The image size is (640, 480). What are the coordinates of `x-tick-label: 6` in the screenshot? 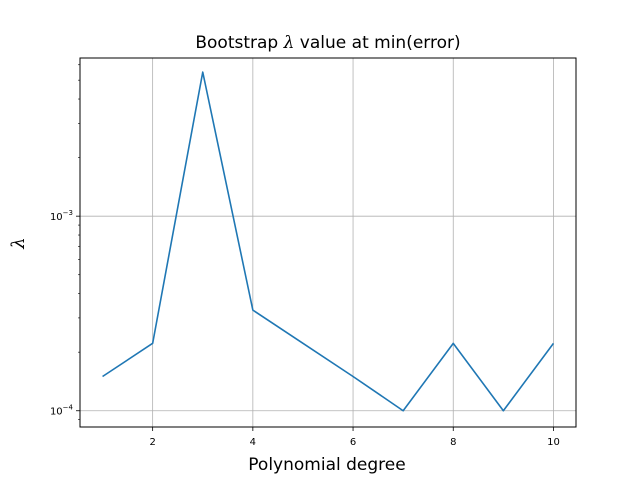 It's located at (353, 442).